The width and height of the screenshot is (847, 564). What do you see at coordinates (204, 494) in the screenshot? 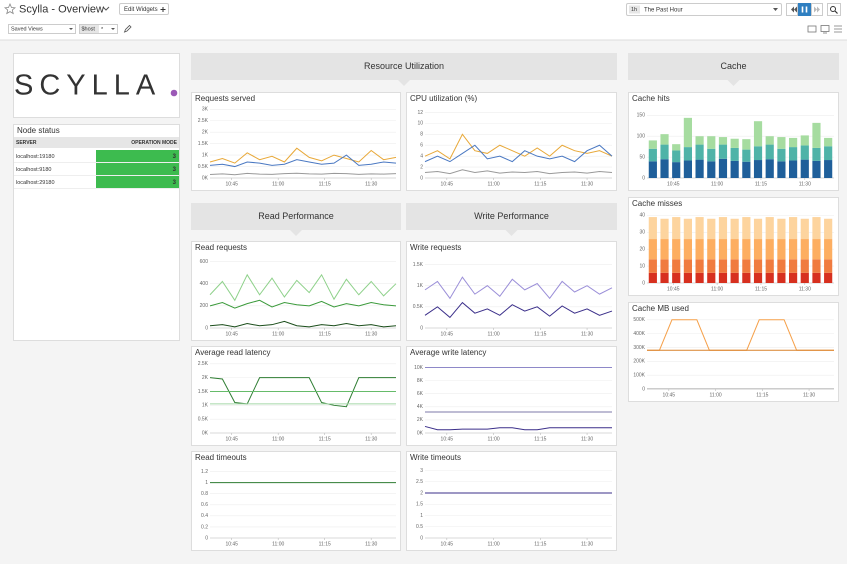
I see `y-tick-label: 0.8` at bounding box center [204, 494].